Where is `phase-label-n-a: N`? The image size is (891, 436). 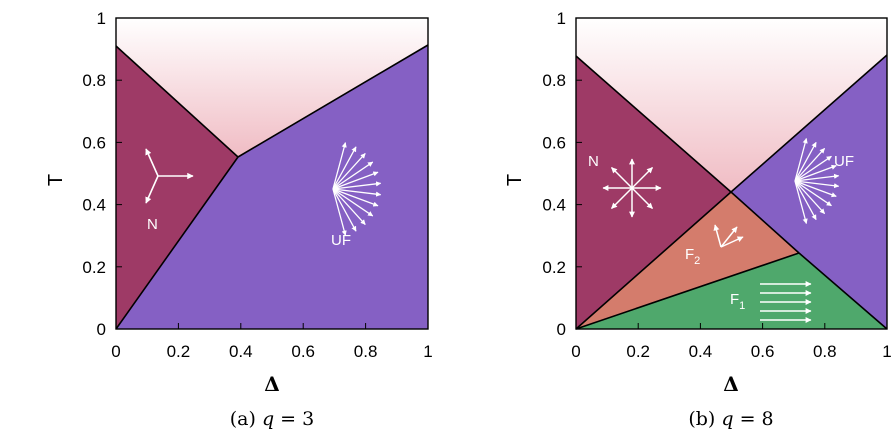
phase-label-n-a: N is located at coordinates (152, 224).